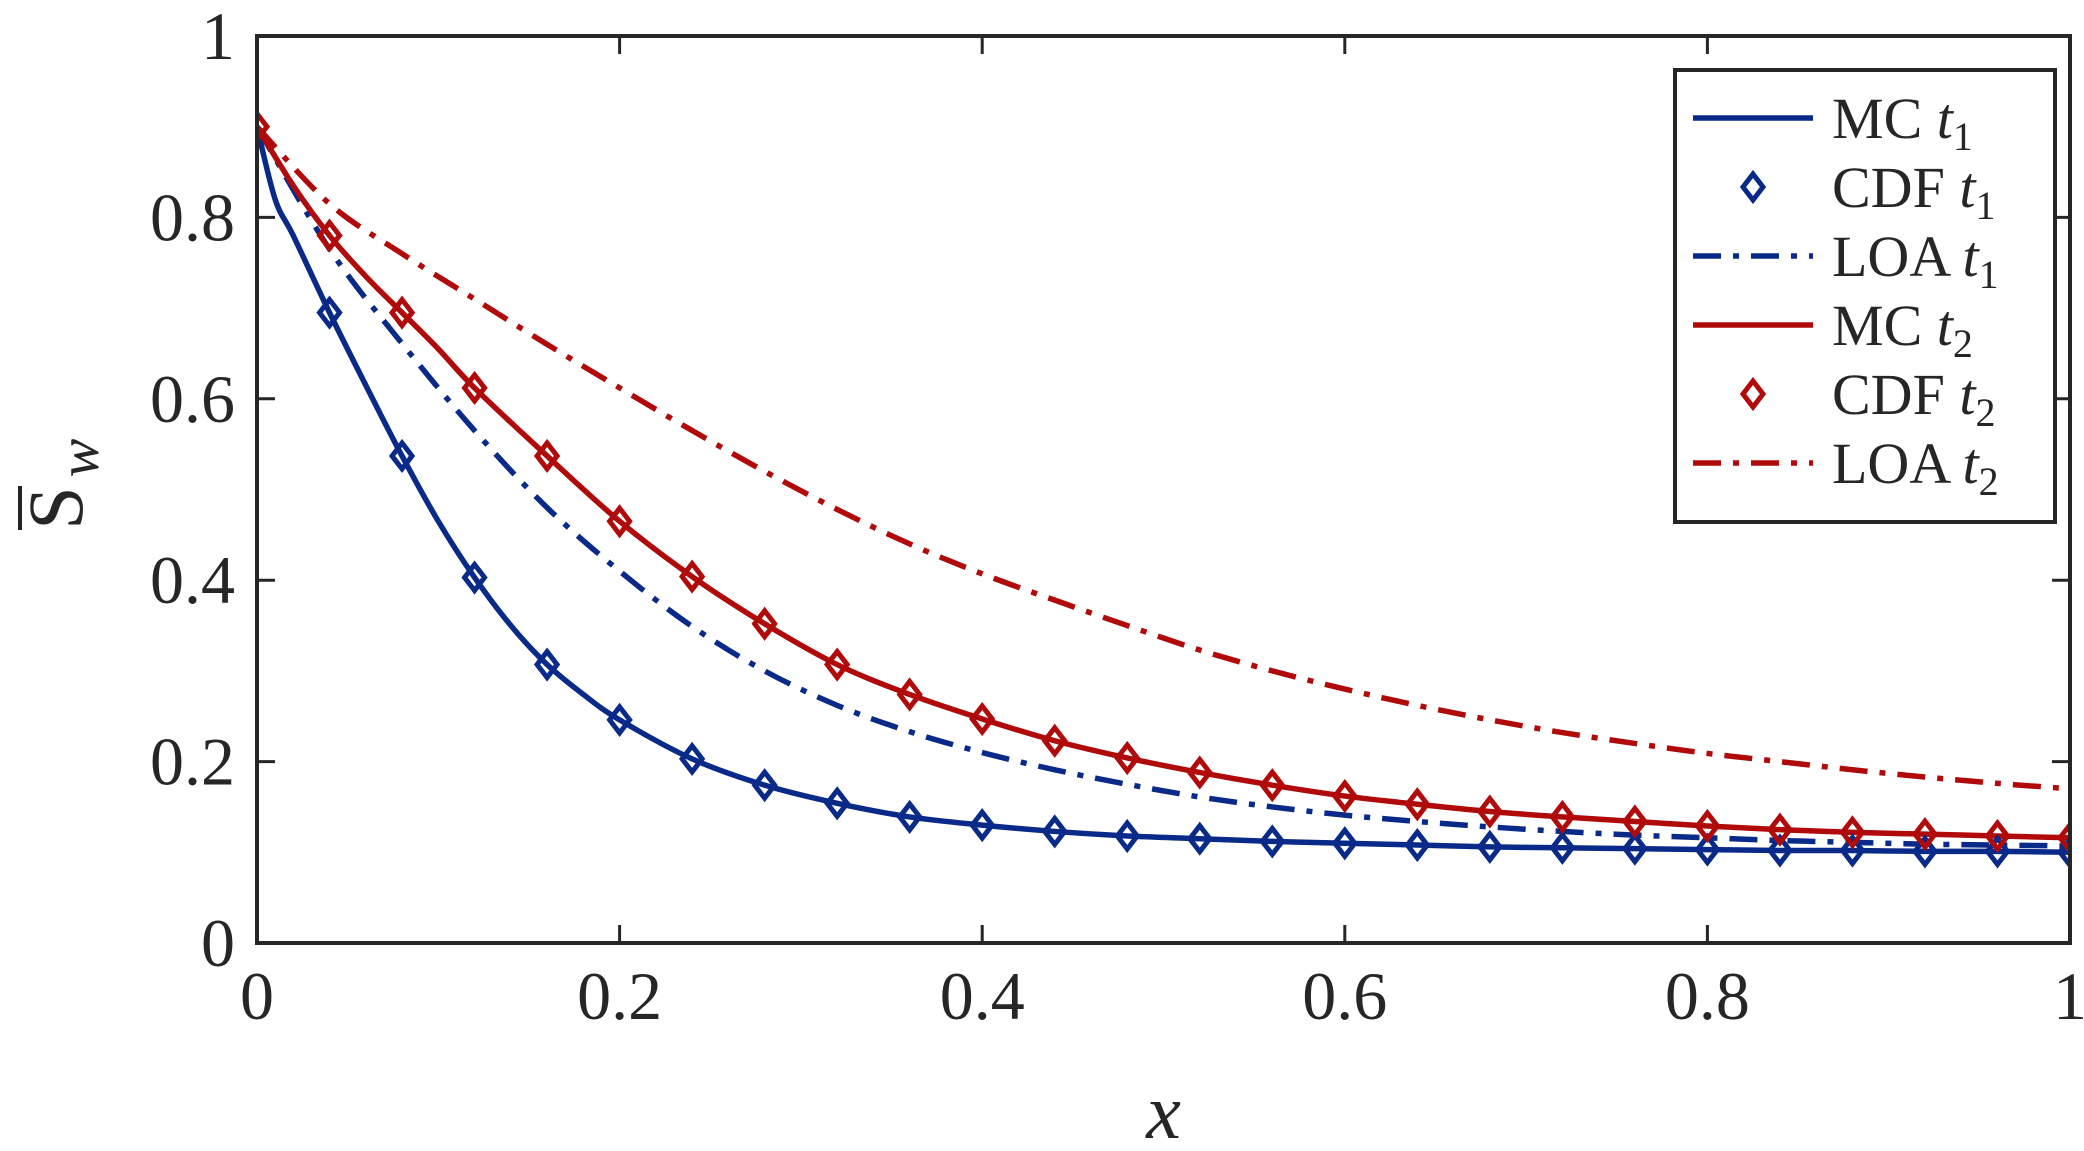 Image resolution: width=2084 pixels, height=1151 pixels. What do you see at coordinates (55, 507) in the screenshot?
I see `y-axis-label-base: S` at bounding box center [55, 507].